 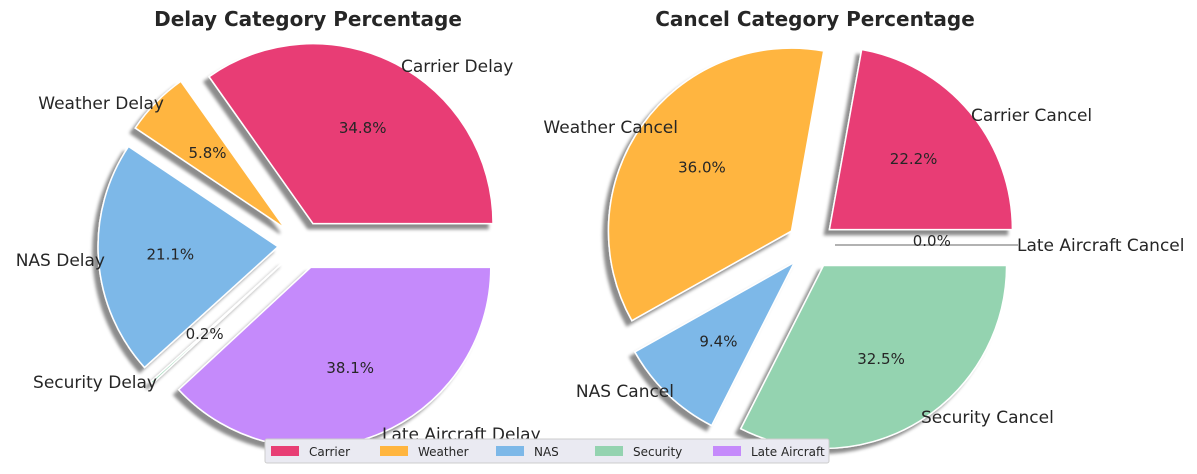 I want to click on pie-slice-carrier-delay, so click(x=351, y=133).